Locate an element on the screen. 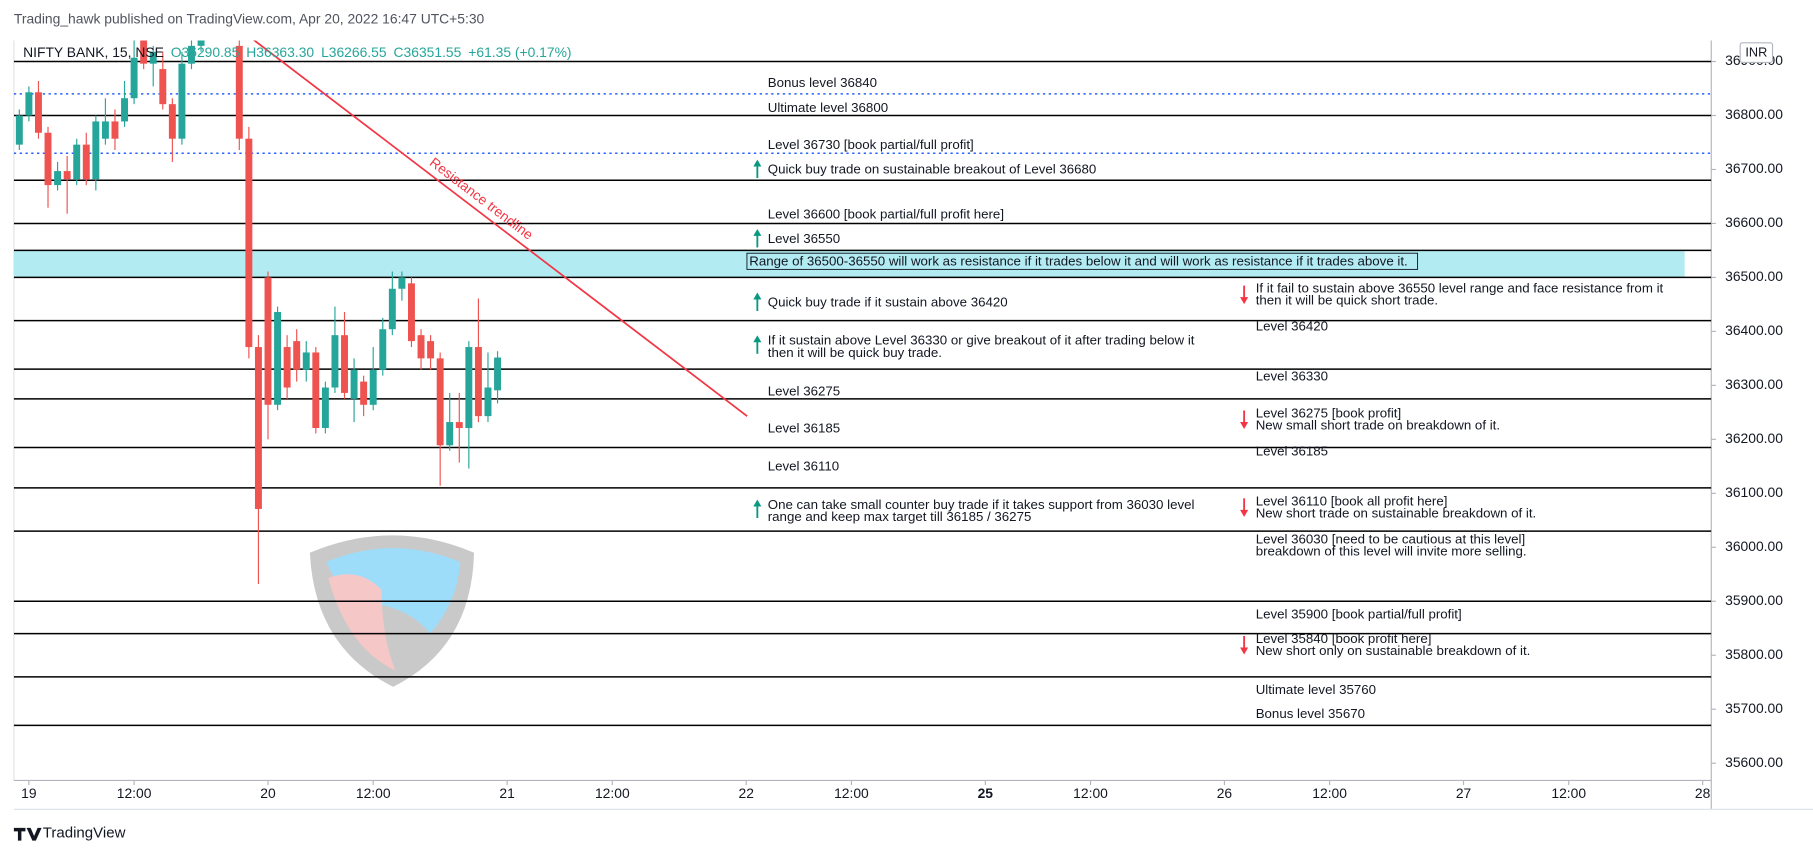 This screenshot has width=1813, height=856. note-text: Bonus level 36840 is located at coordinates (822, 82).